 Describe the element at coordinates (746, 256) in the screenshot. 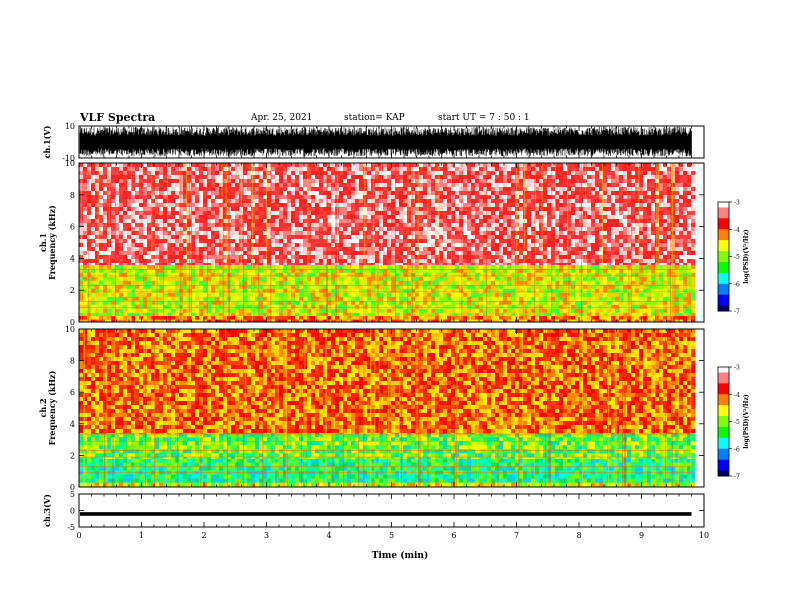

I see `colorbar-label: log(PSD)(V²/Hz)` at that location.